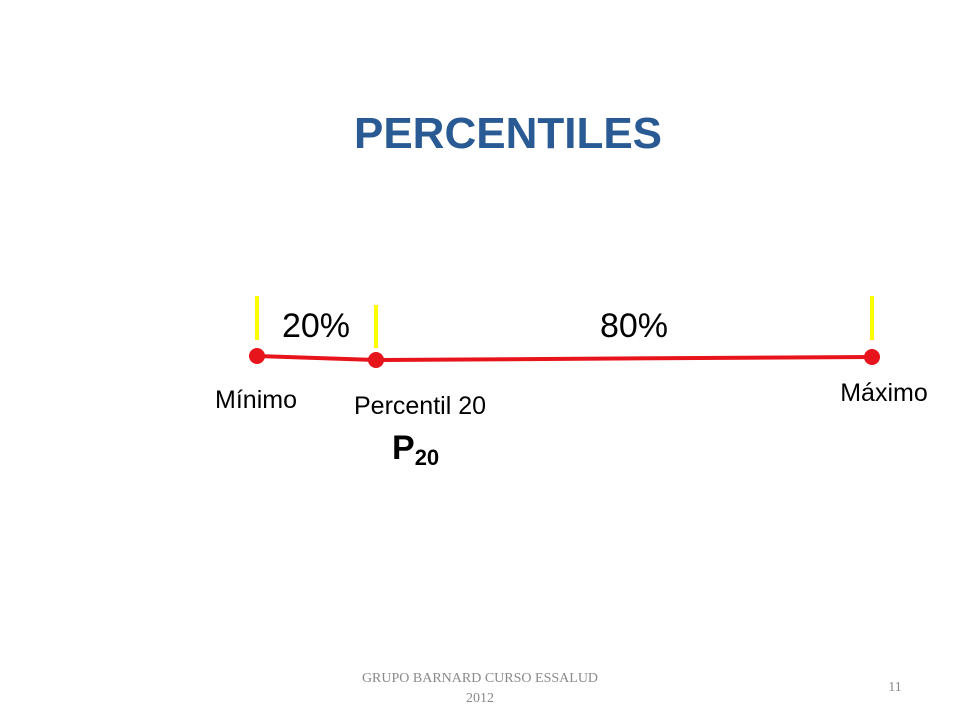  Describe the element at coordinates (316, 326) in the screenshot. I see `segment-label: 20%` at that location.